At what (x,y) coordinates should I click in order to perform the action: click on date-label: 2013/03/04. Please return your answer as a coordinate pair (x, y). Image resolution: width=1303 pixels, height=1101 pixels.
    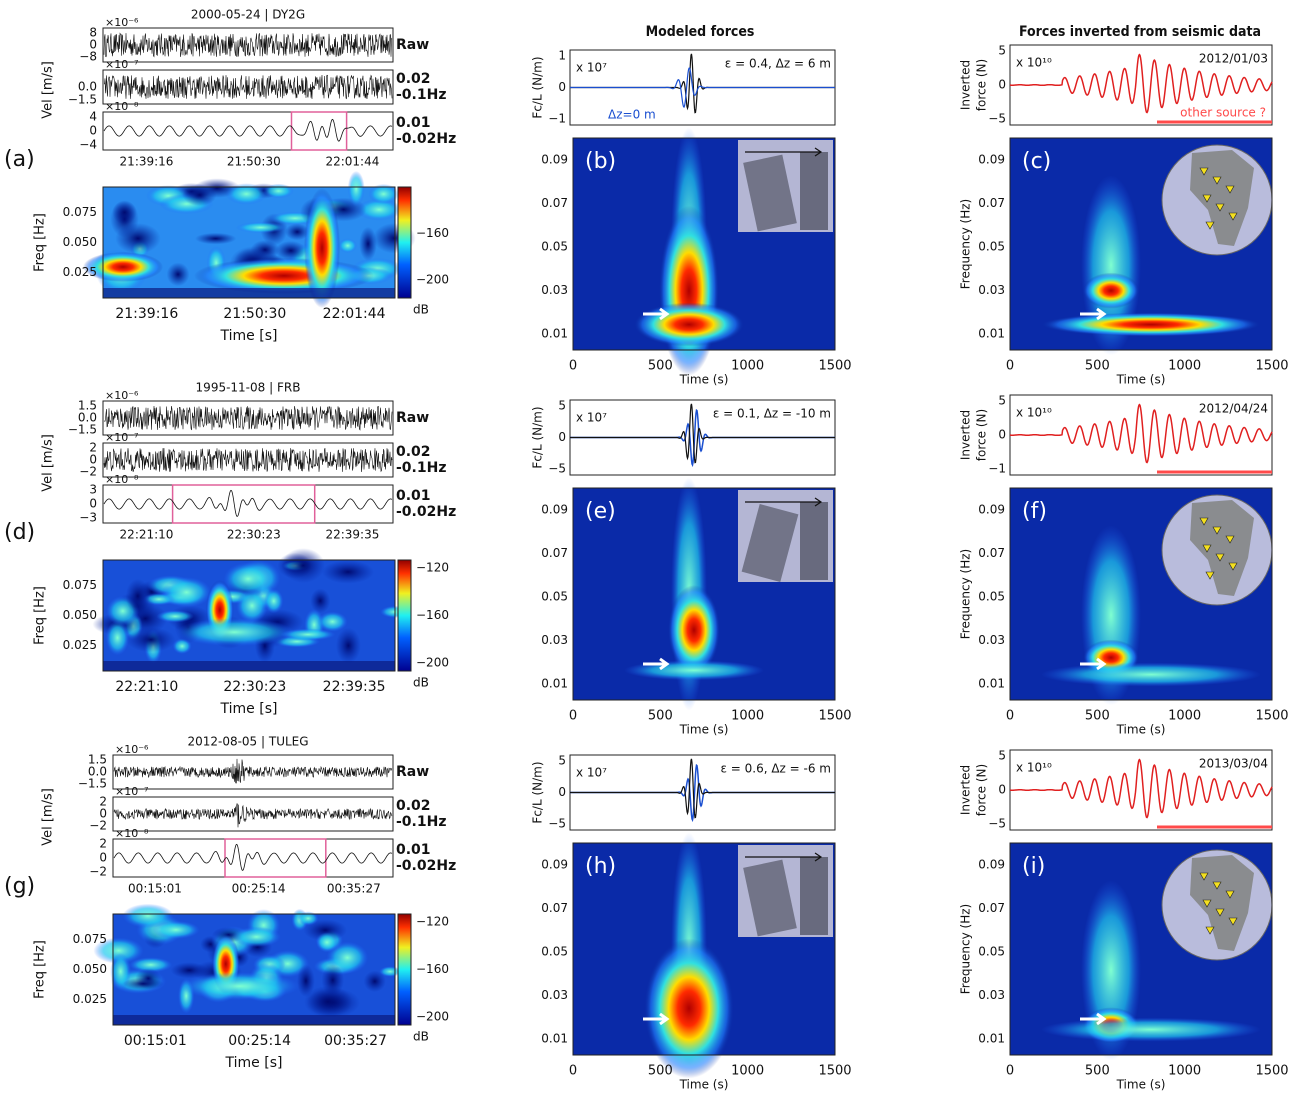
    Looking at the image, I should click on (1233, 764).